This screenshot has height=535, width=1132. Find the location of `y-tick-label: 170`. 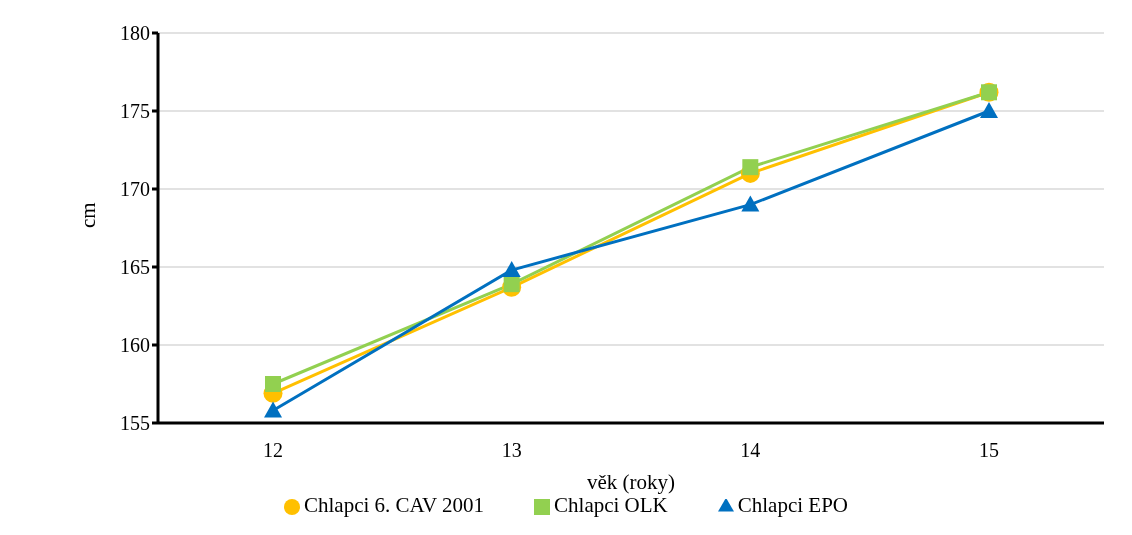

y-tick-label: 170 is located at coordinates (135, 189).